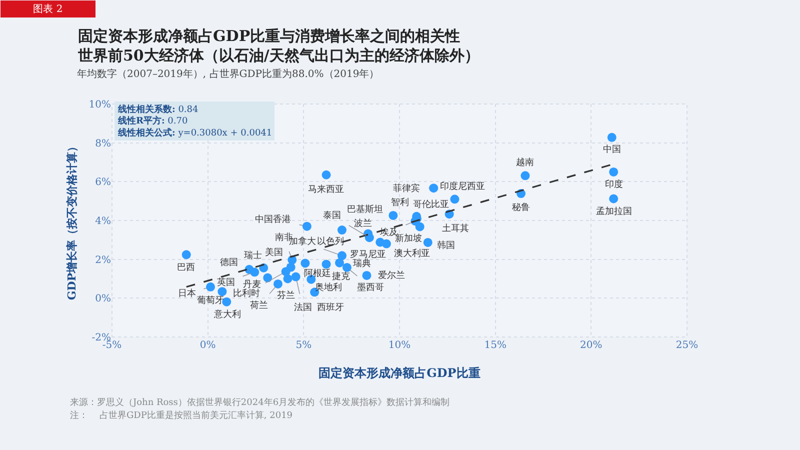  I want to click on annotation: 波兰, so click(363, 223).